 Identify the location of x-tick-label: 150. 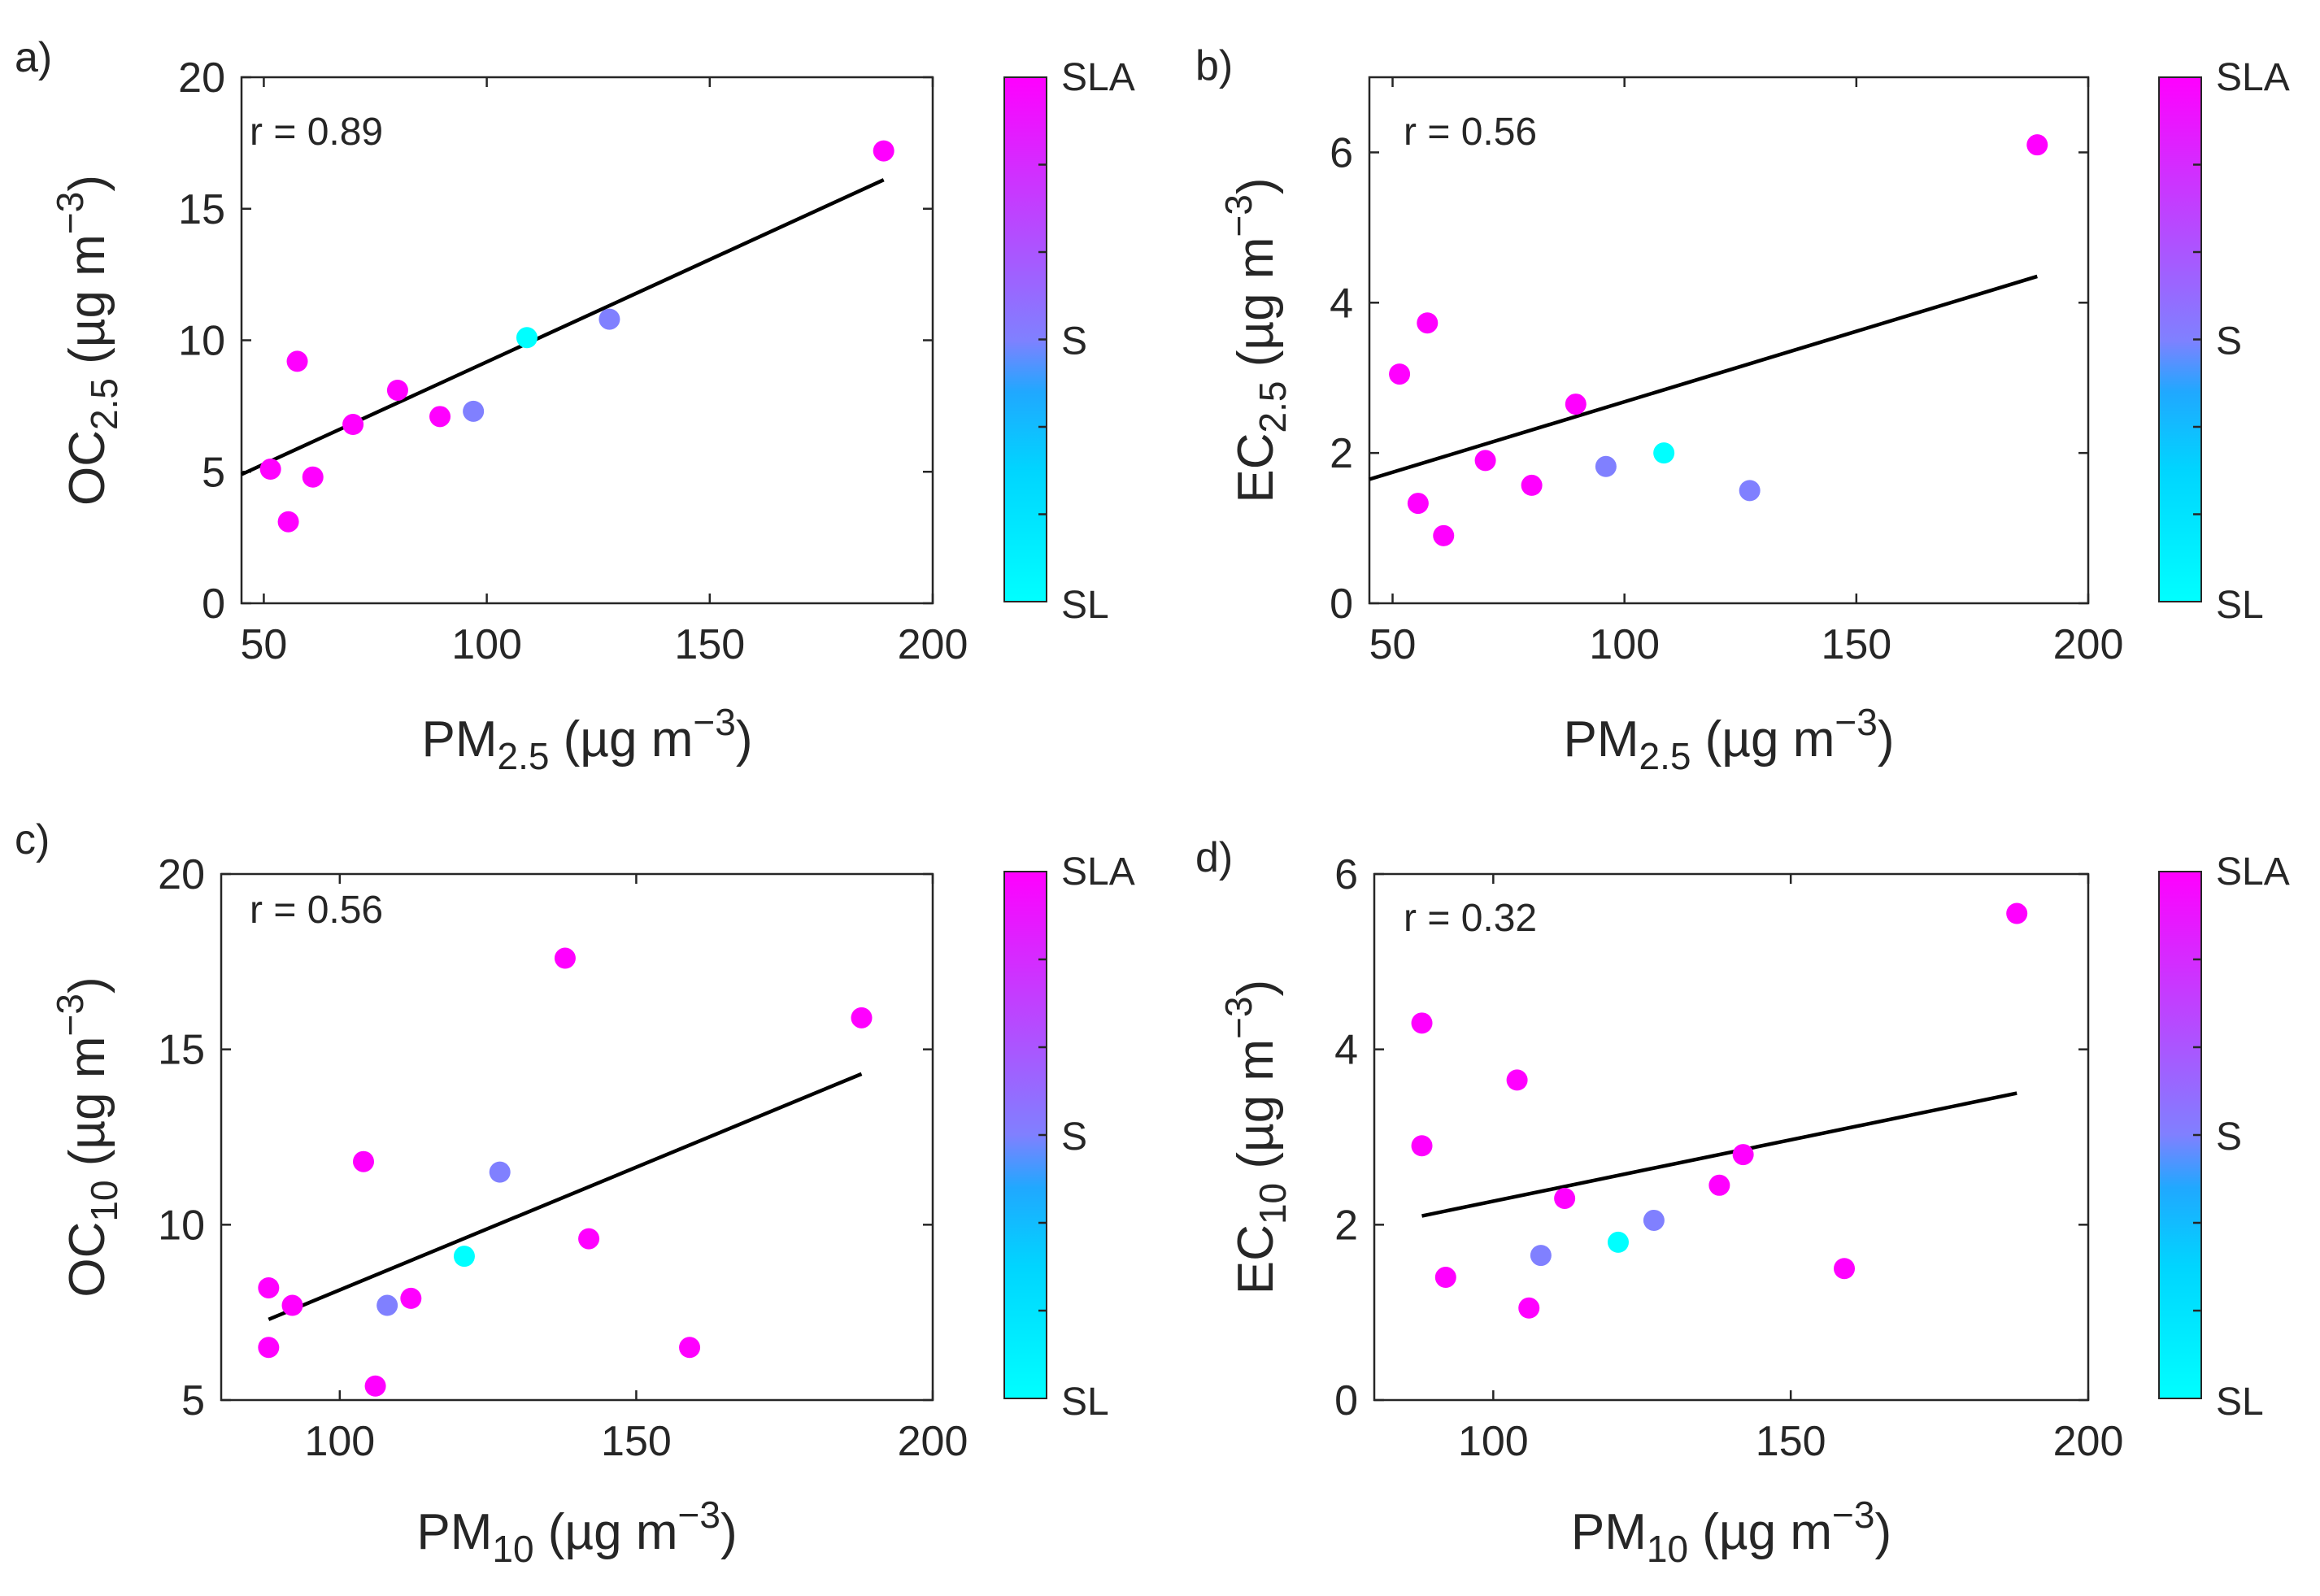
(709, 644).